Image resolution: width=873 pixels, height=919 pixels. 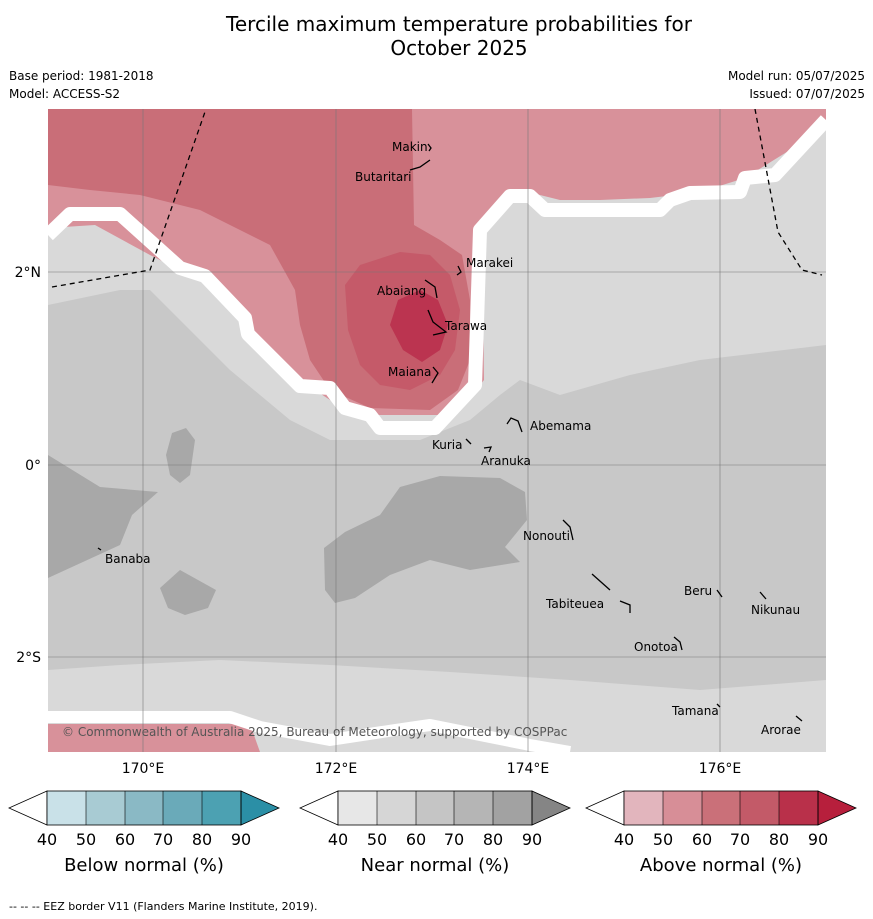 I want to click on cb-above-high-arrow, so click(x=837, y=808).